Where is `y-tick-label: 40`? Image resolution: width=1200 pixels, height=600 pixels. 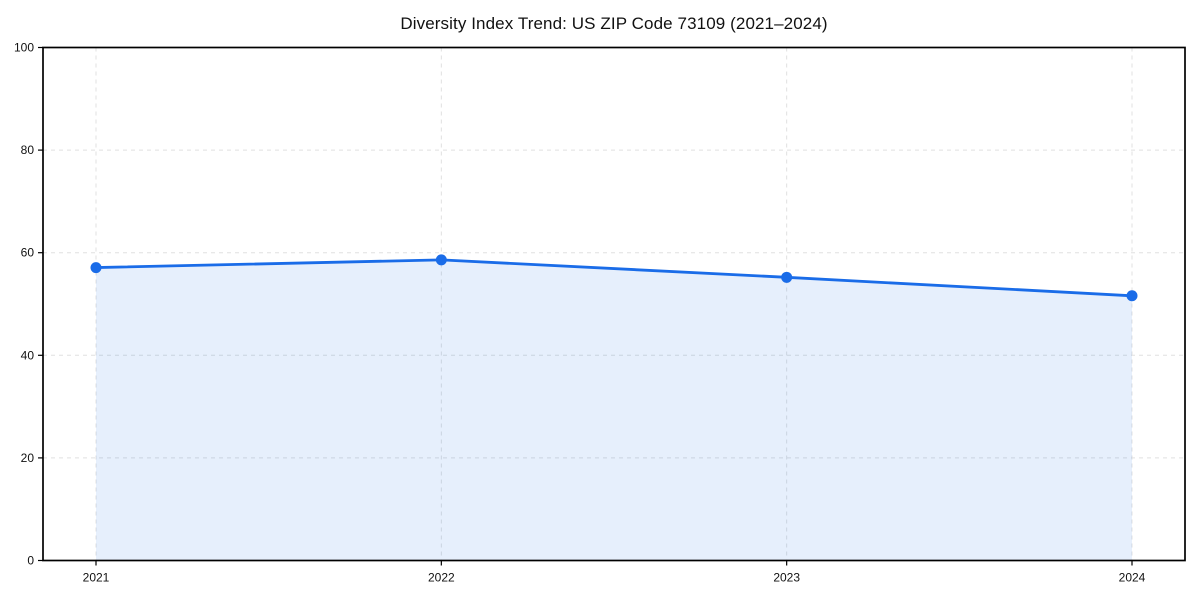 y-tick-label: 40 is located at coordinates (28, 355).